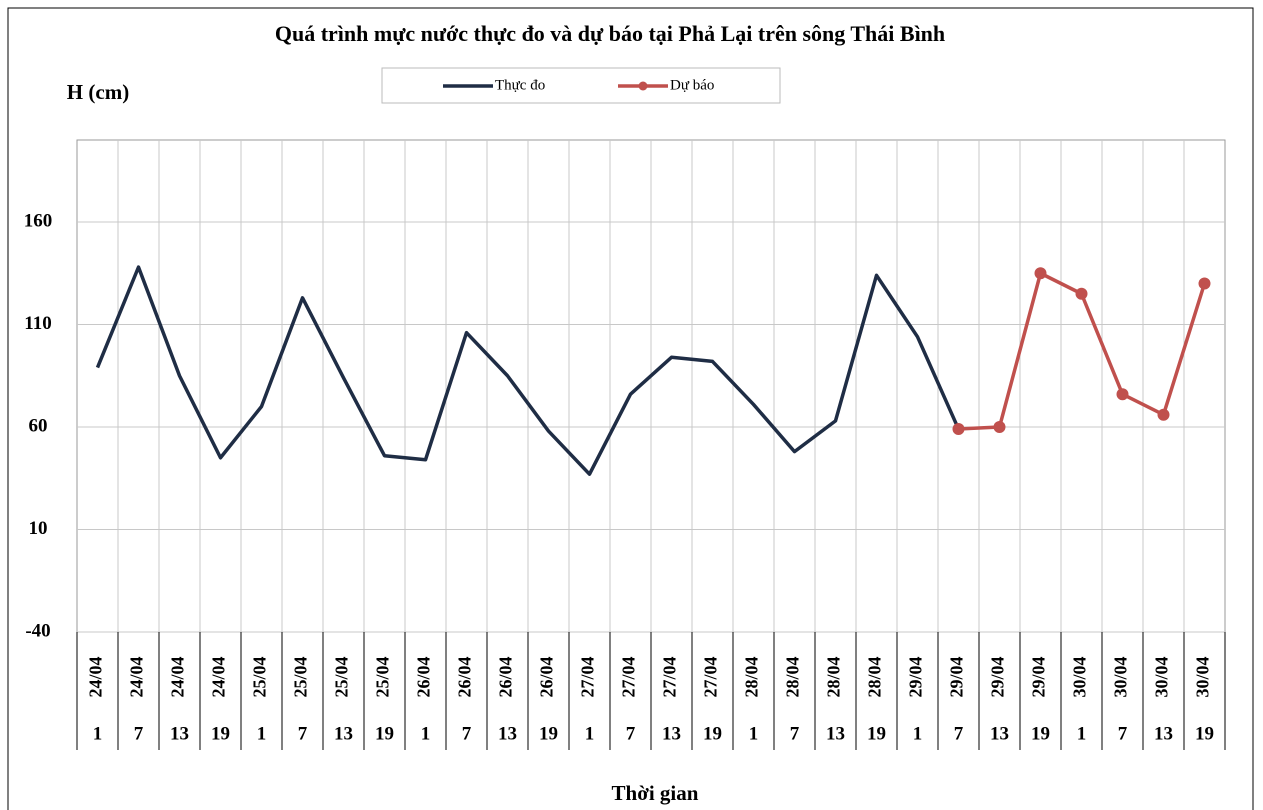 This screenshot has width=1263, height=810. Describe the element at coordinates (37, 323) in the screenshot. I see `y-tick-label: 110` at that location.